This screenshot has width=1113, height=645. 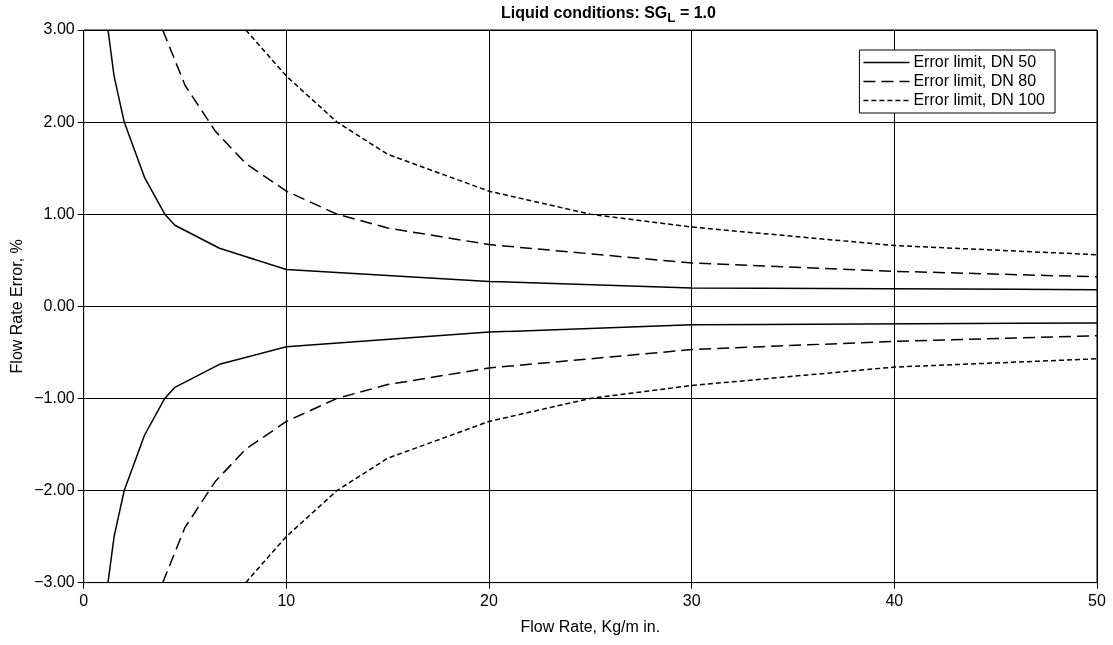 I want to click on x-tick-label: 20, so click(x=489, y=600).